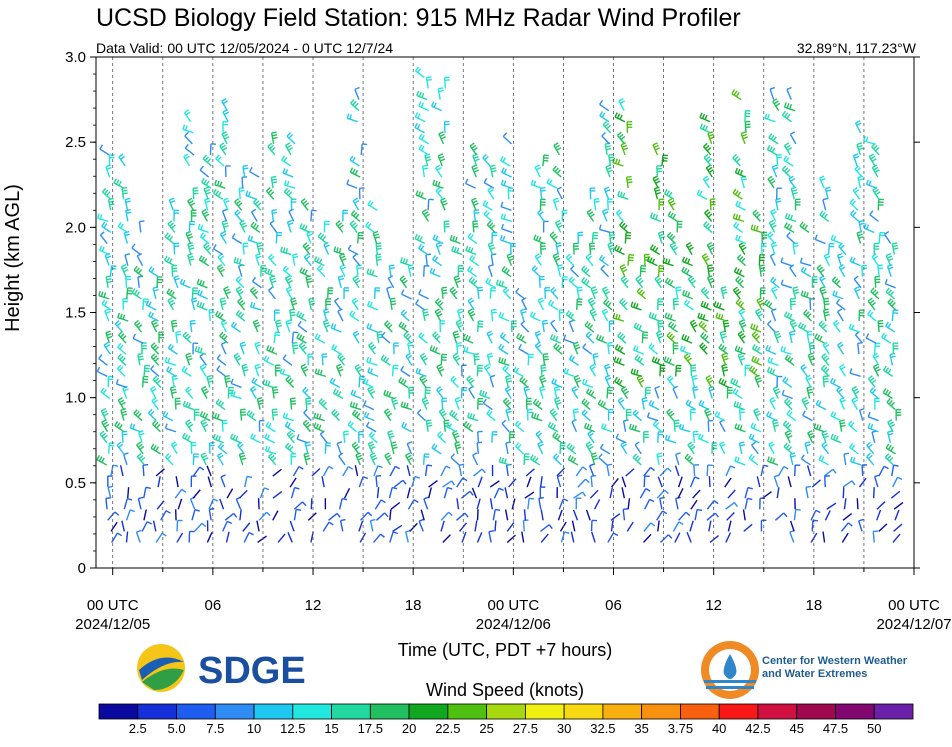 The width and height of the screenshot is (952, 747). What do you see at coordinates (75, 57) in the screenshot?
I see `y-tick-label: 3.0` at bounding box center [75, 57].